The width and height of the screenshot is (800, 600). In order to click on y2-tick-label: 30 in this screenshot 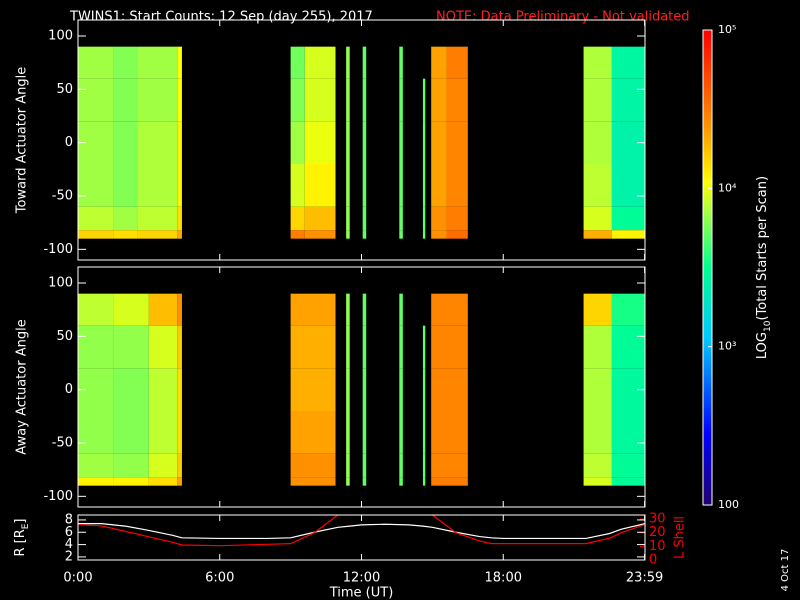, I will do `click(657, 519)`.